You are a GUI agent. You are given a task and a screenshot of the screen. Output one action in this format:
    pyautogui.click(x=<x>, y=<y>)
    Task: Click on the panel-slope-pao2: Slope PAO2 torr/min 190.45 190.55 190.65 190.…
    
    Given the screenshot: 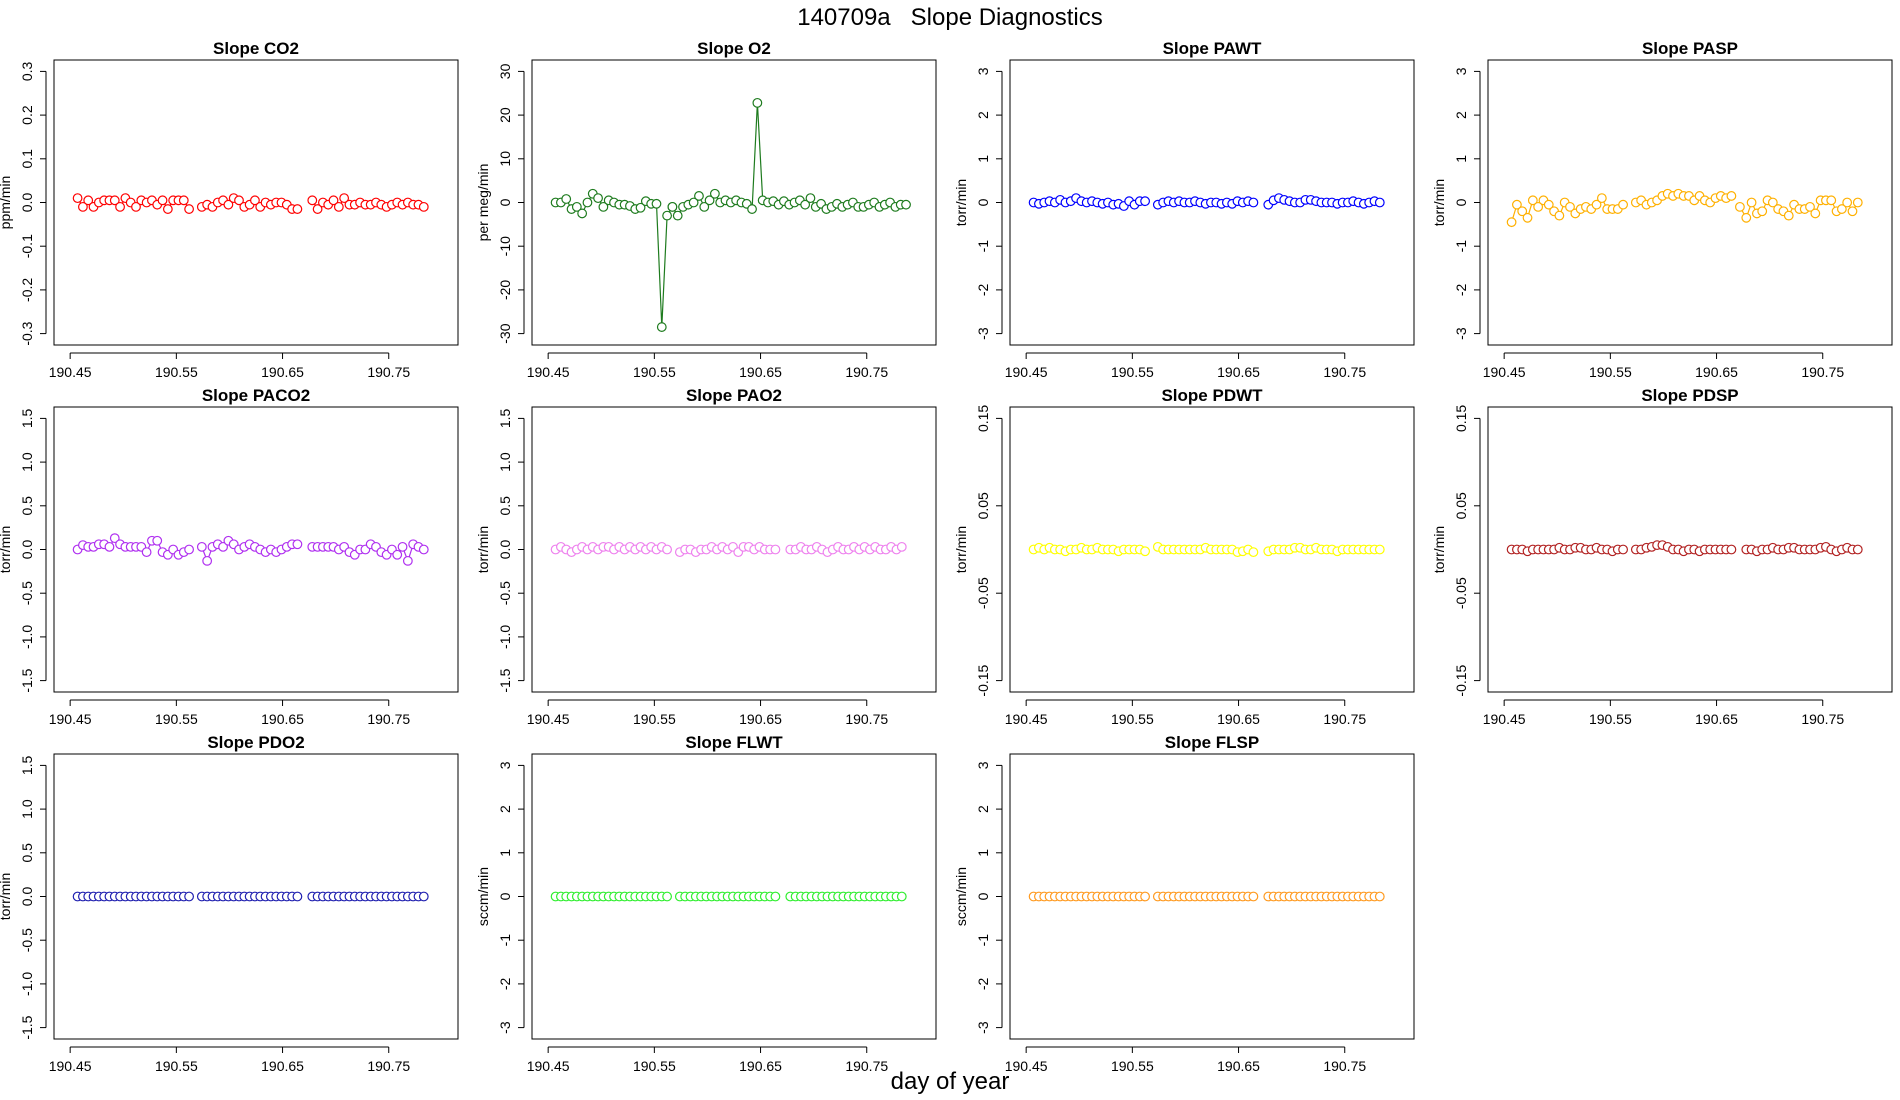 What is the action you would take?
    pyautogui.click(x=706, y=556)
    